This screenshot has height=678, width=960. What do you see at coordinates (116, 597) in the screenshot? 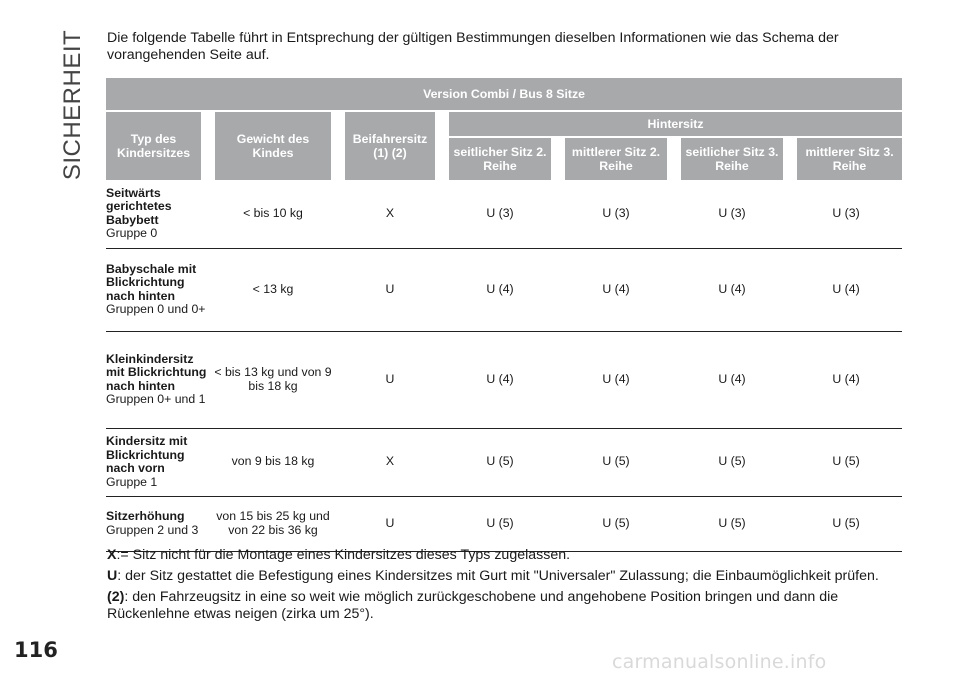
I see `note-key: (2)` at bounding box center [116, 597].